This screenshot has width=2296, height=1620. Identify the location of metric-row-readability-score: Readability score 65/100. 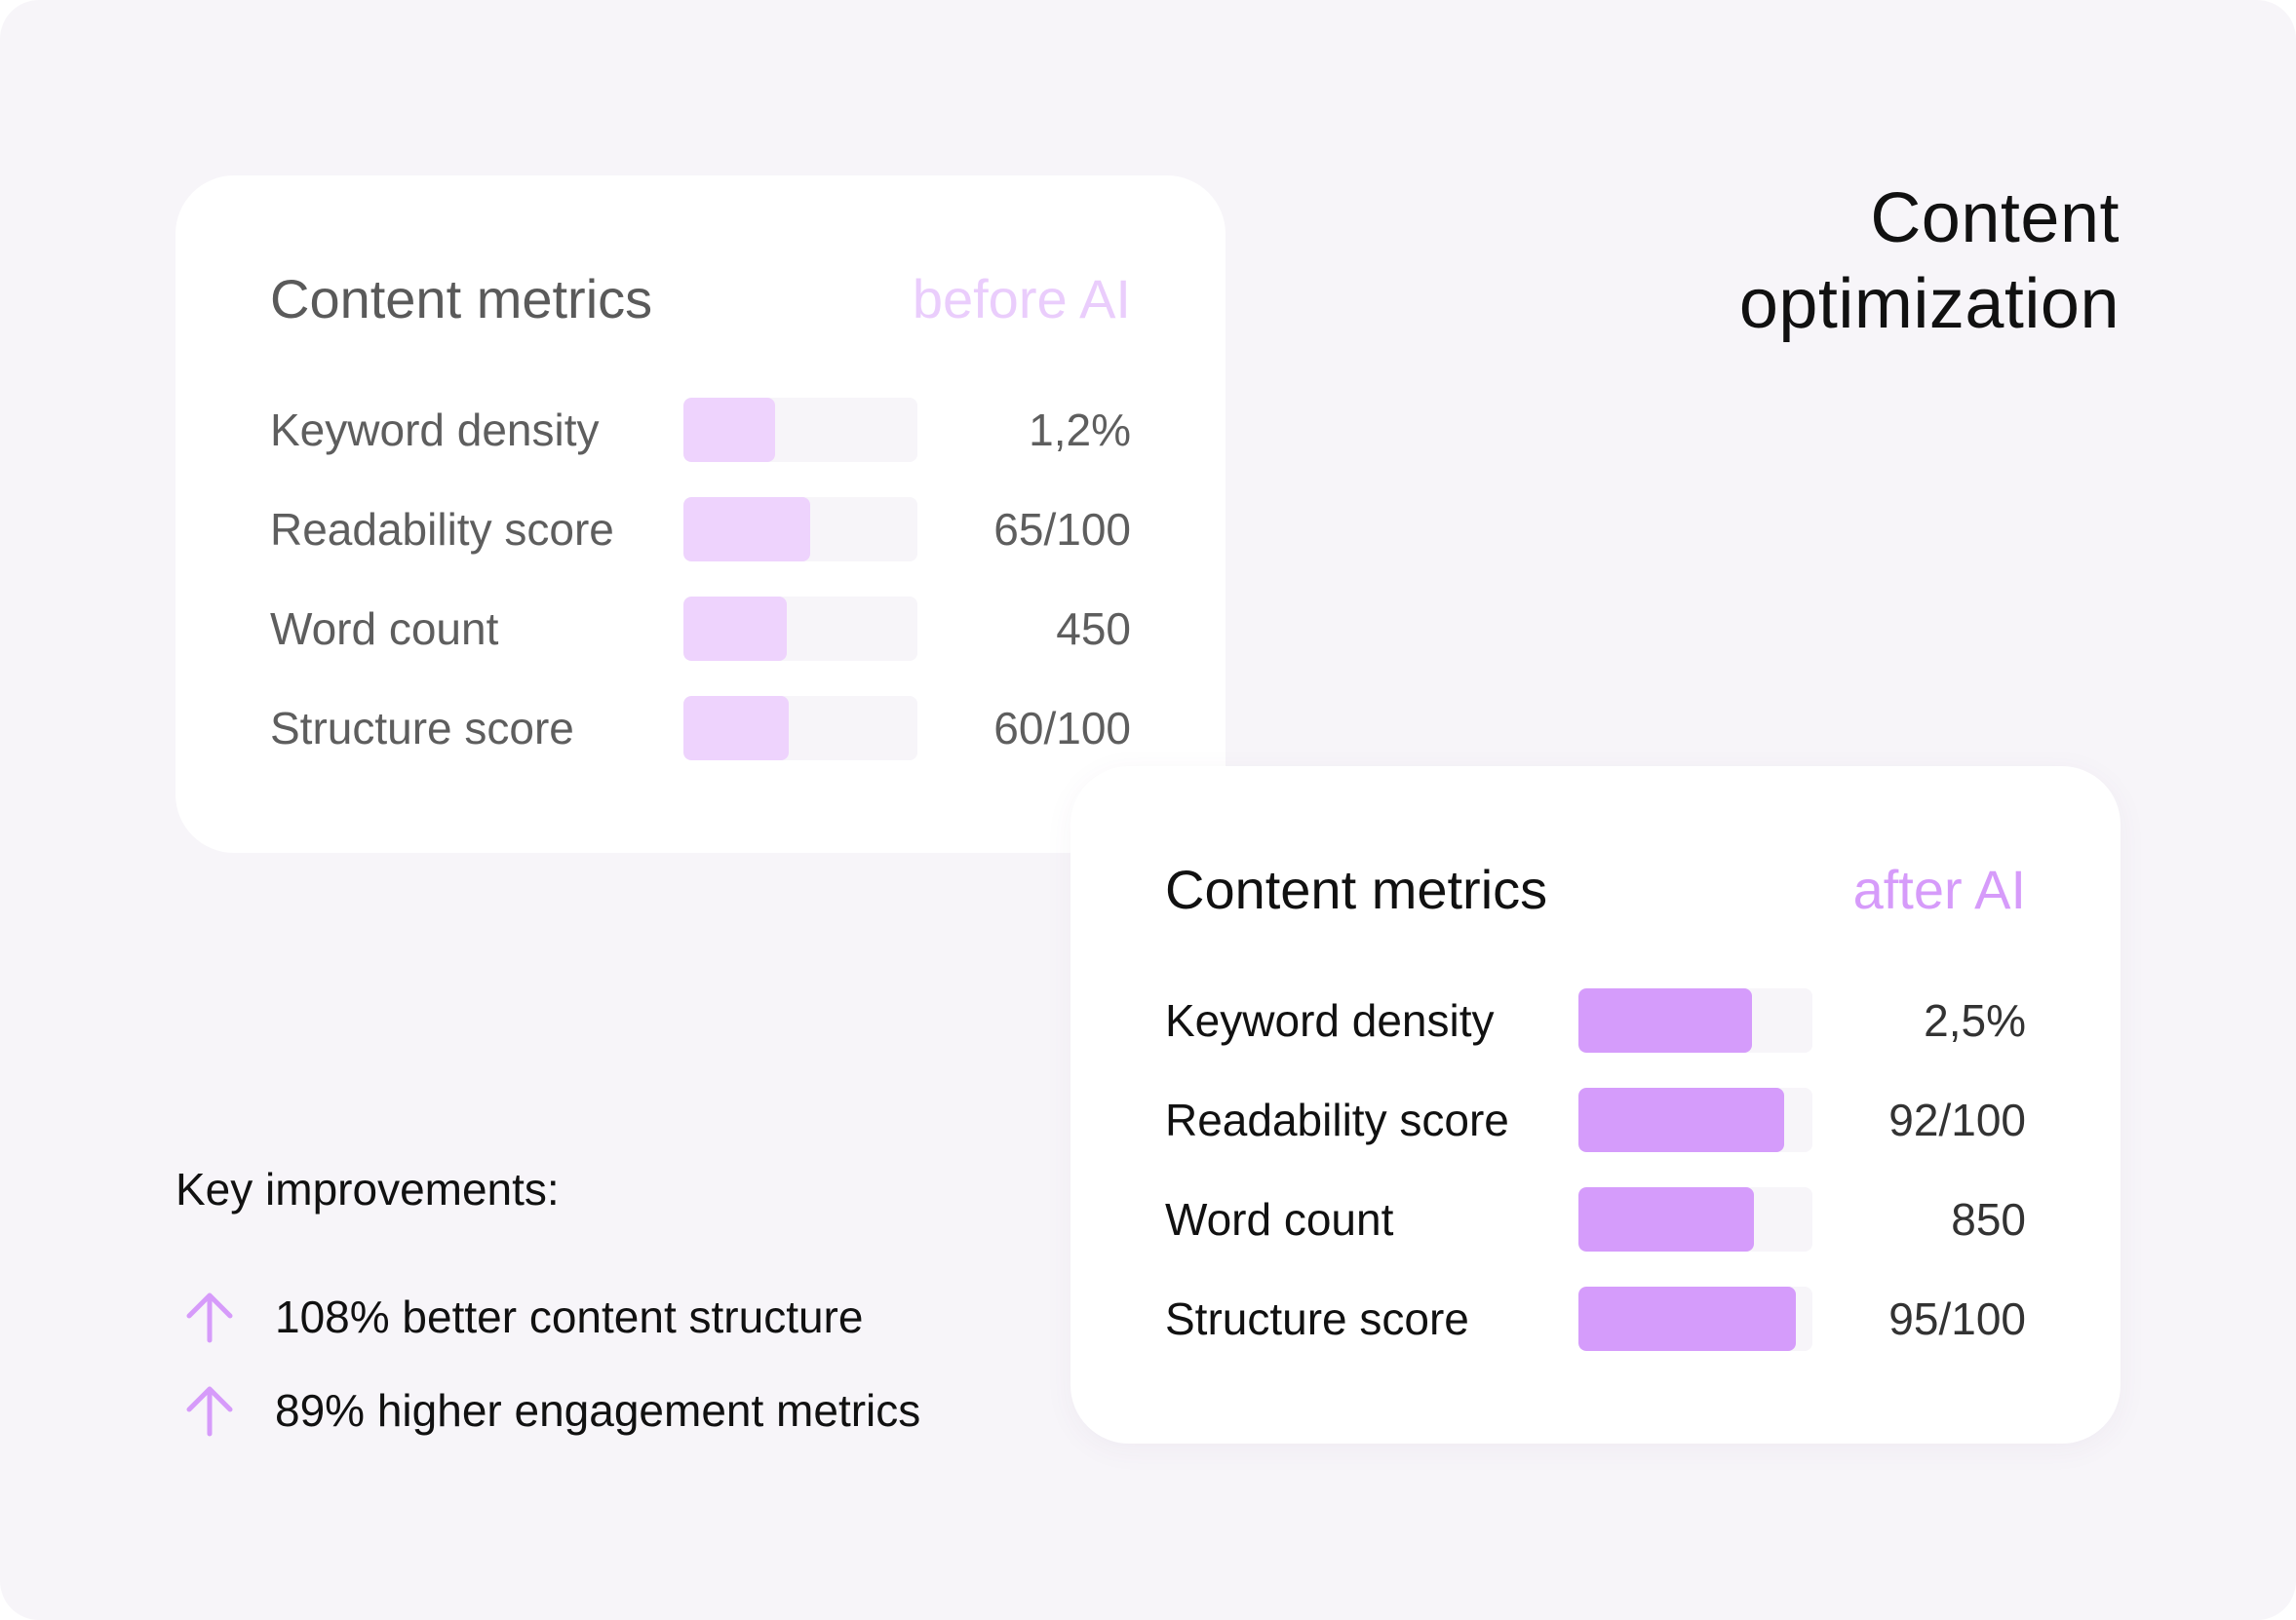
(700, 529).